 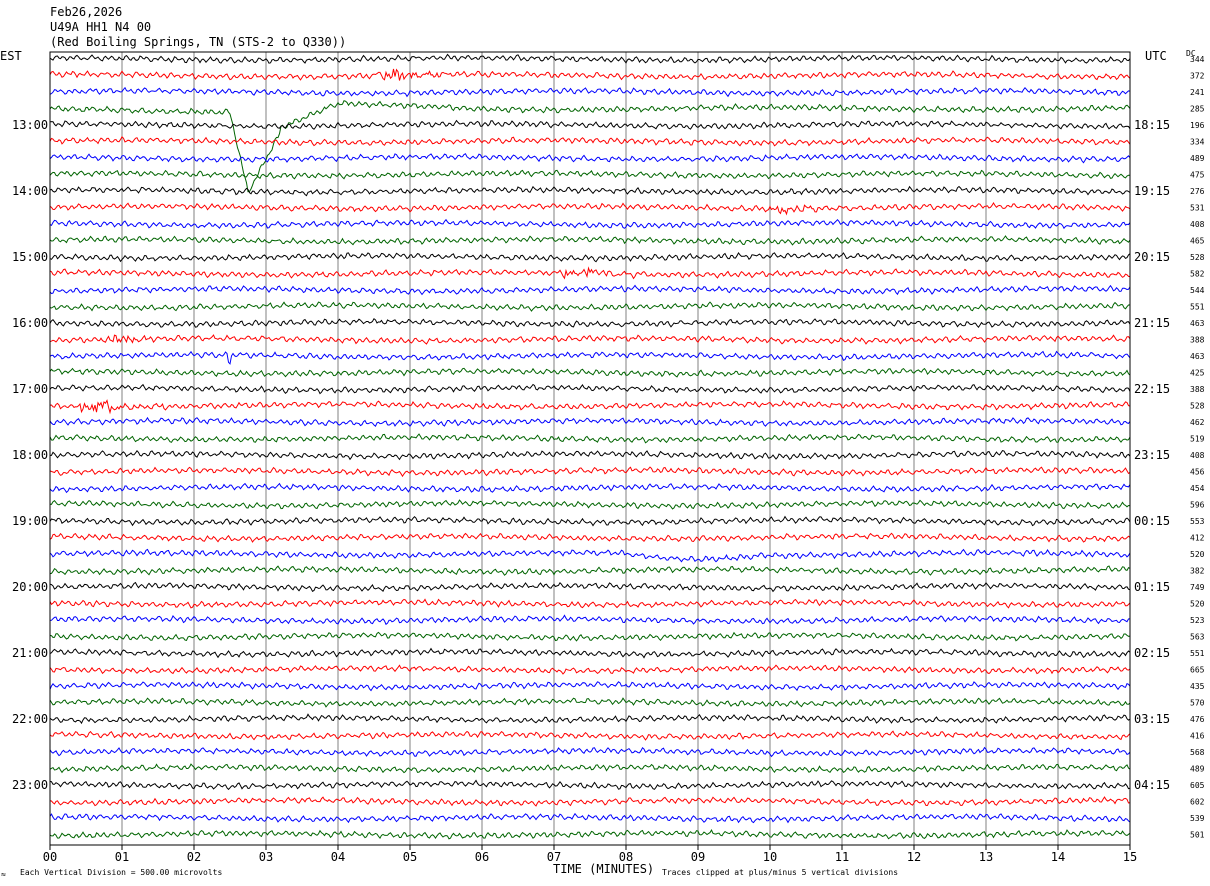 I want to click on x-tick-label: 13, so click(x=986, y=857).